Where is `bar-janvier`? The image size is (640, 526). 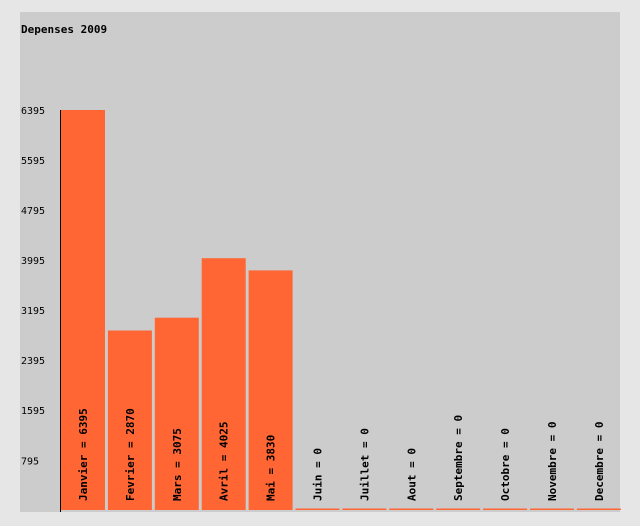
bar-janvier is located at coordinates (83, 310).